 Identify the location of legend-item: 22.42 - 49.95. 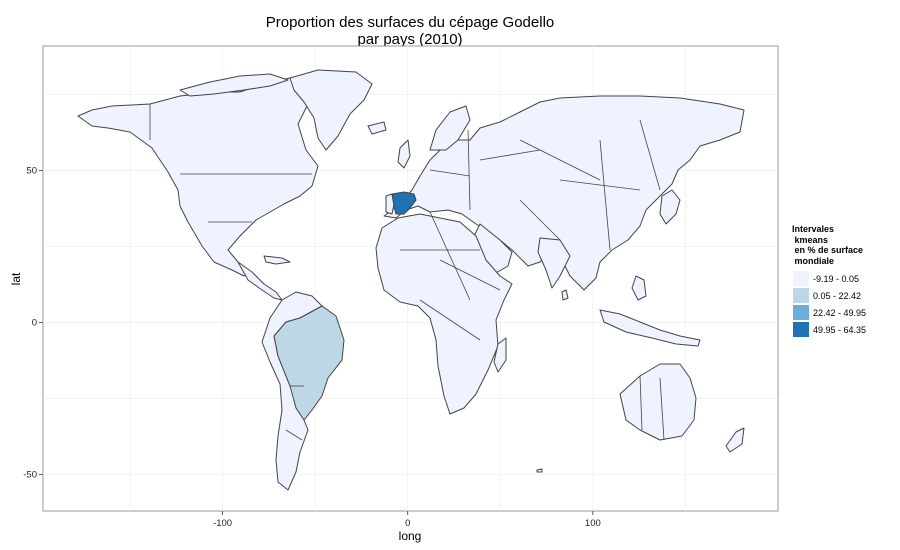
(846, 312).